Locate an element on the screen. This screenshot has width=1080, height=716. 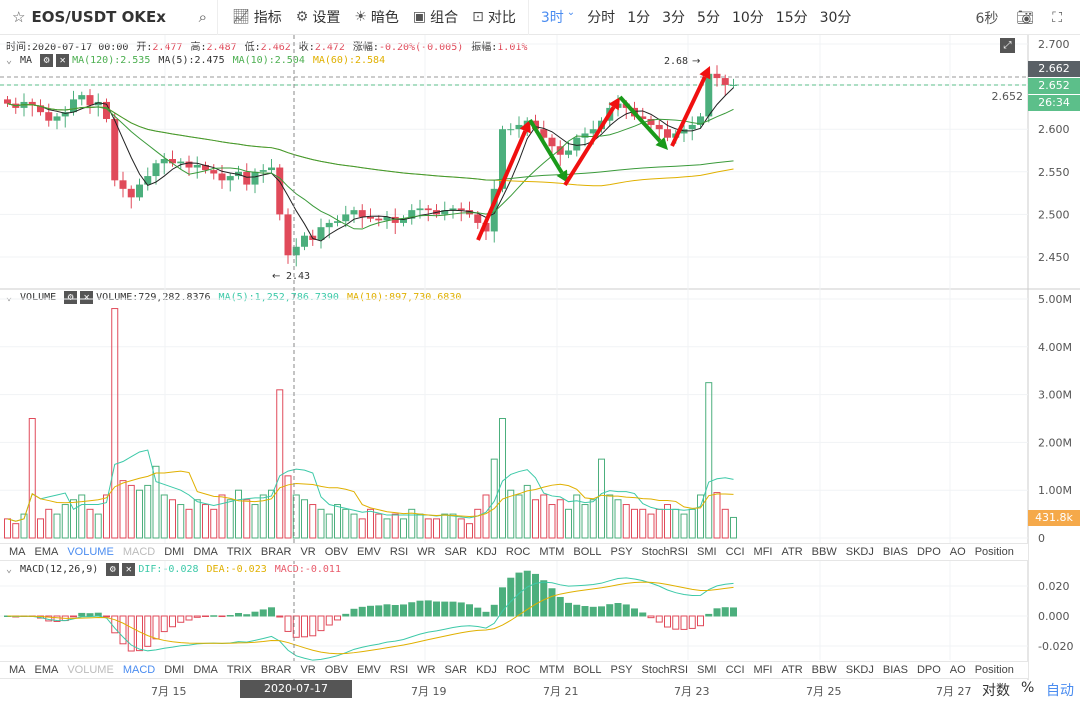
period-0: 3时 is located at coordinates (552, 18).